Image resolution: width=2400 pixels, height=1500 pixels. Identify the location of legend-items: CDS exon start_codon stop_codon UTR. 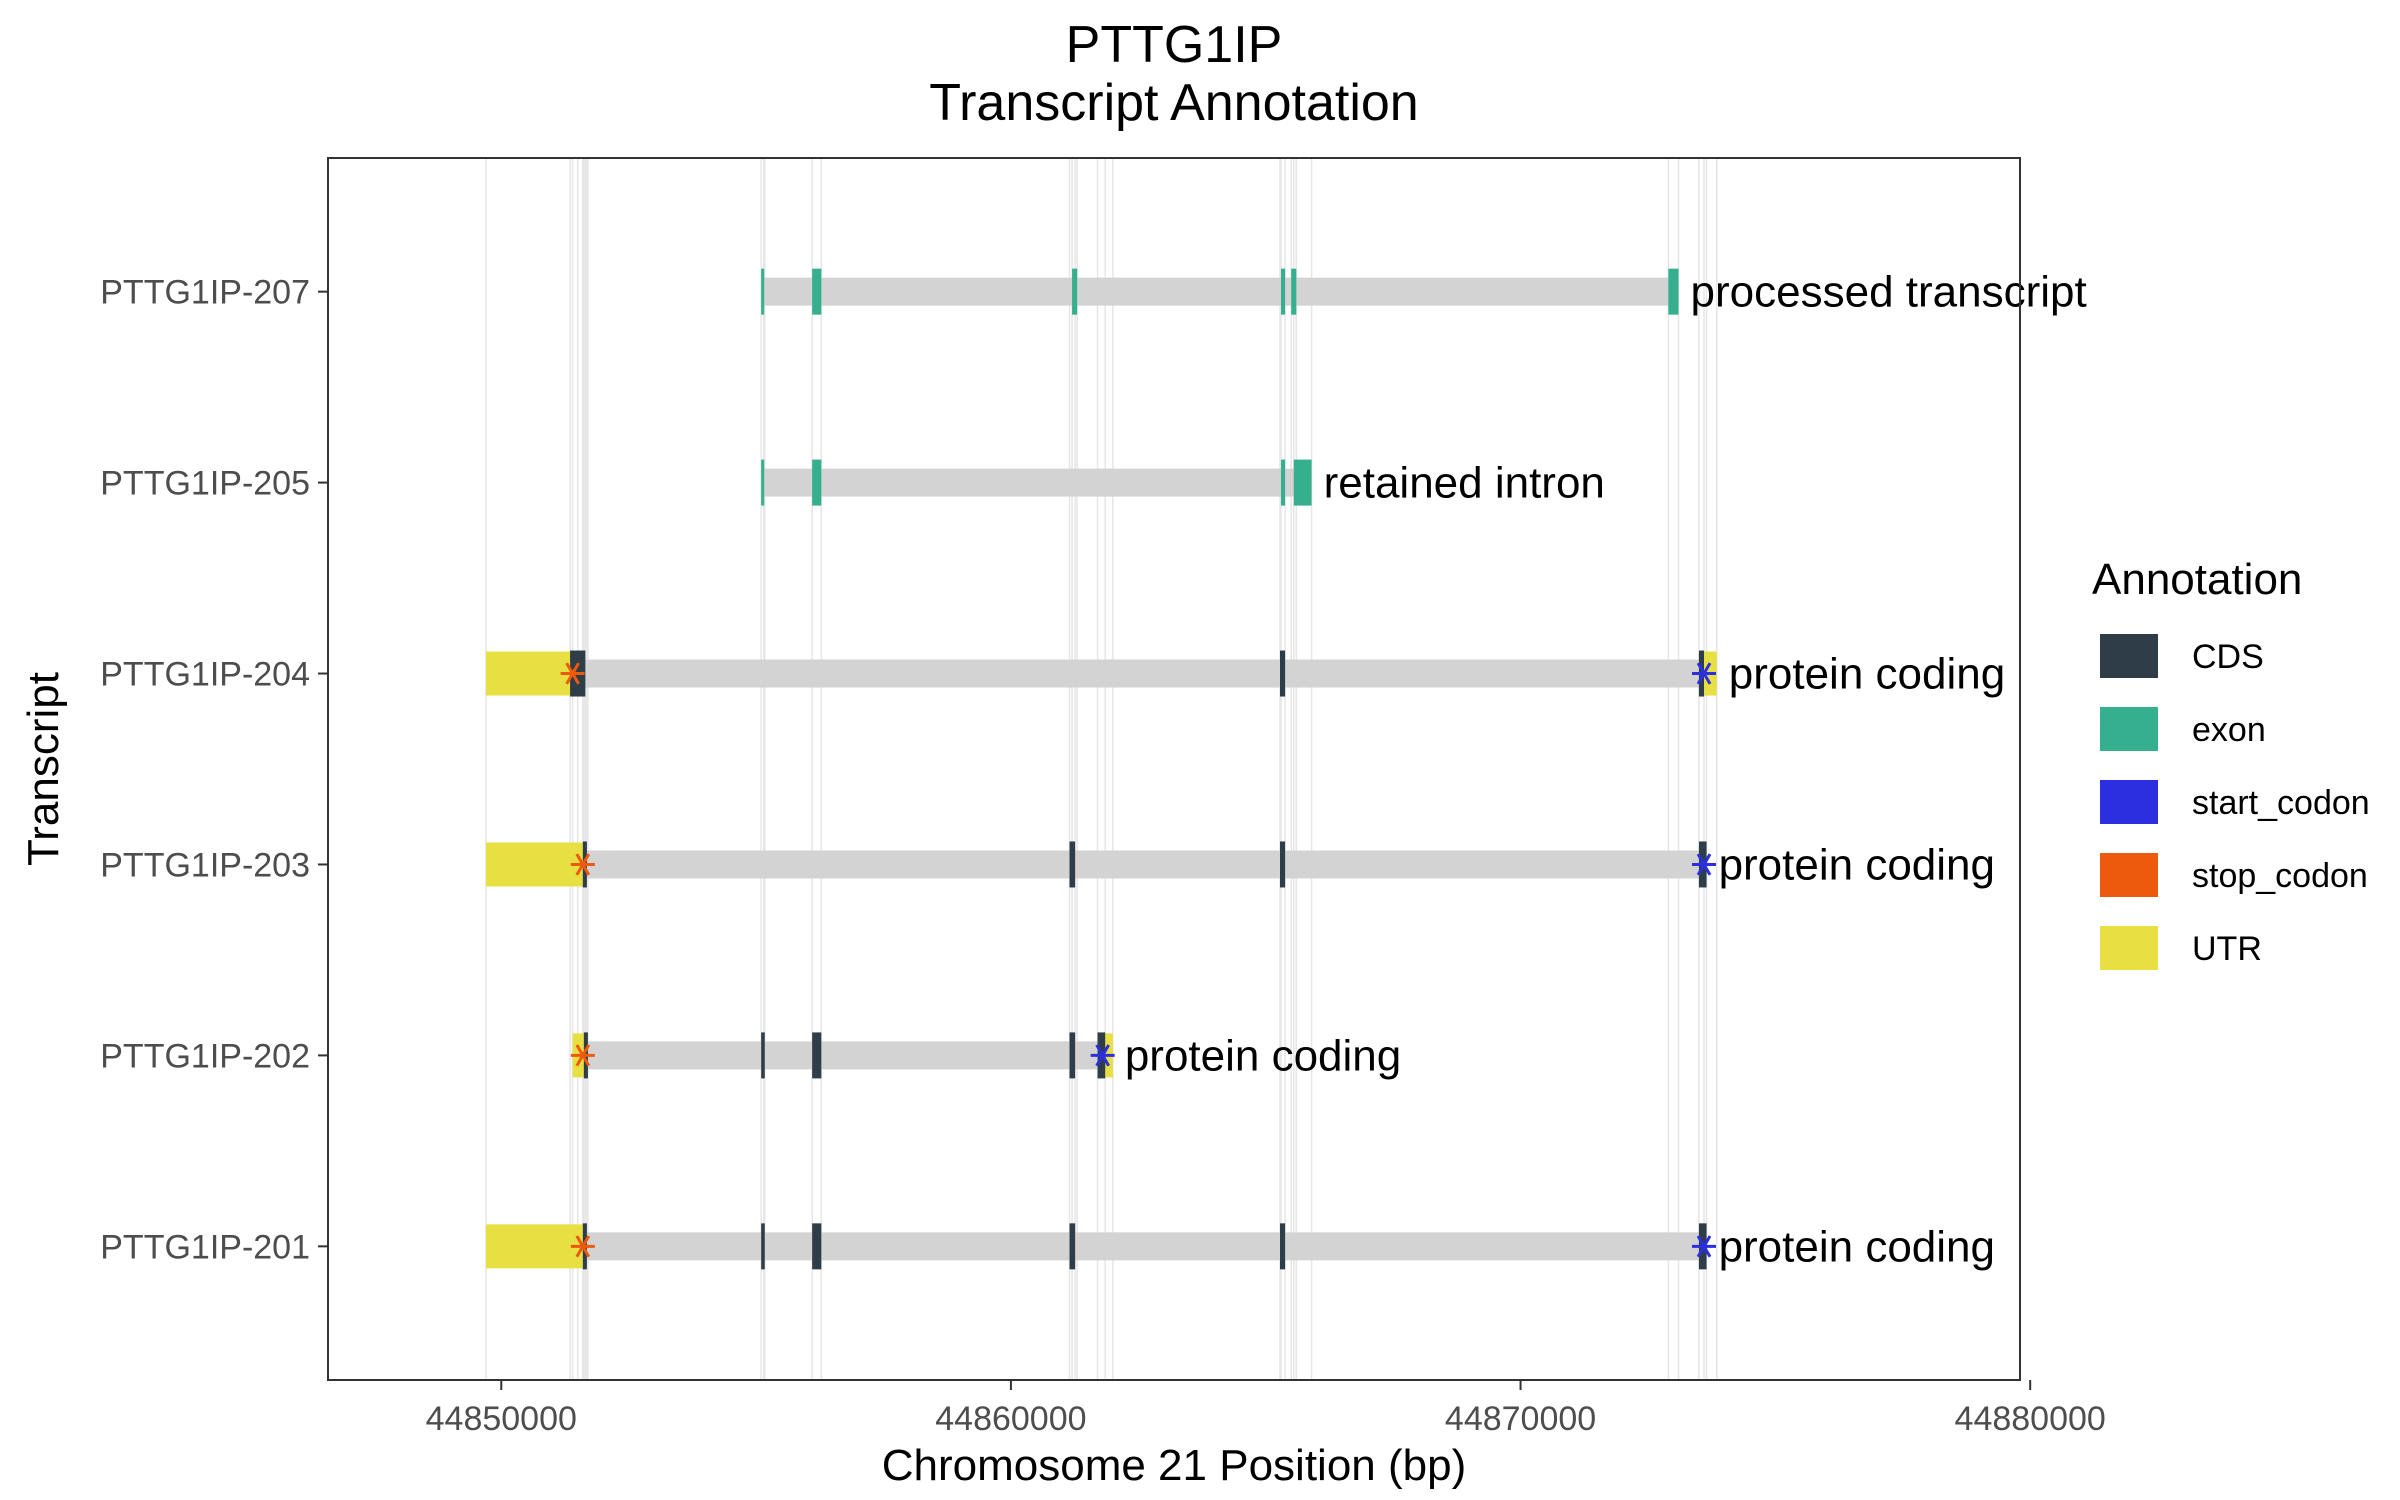
(2235, 802).